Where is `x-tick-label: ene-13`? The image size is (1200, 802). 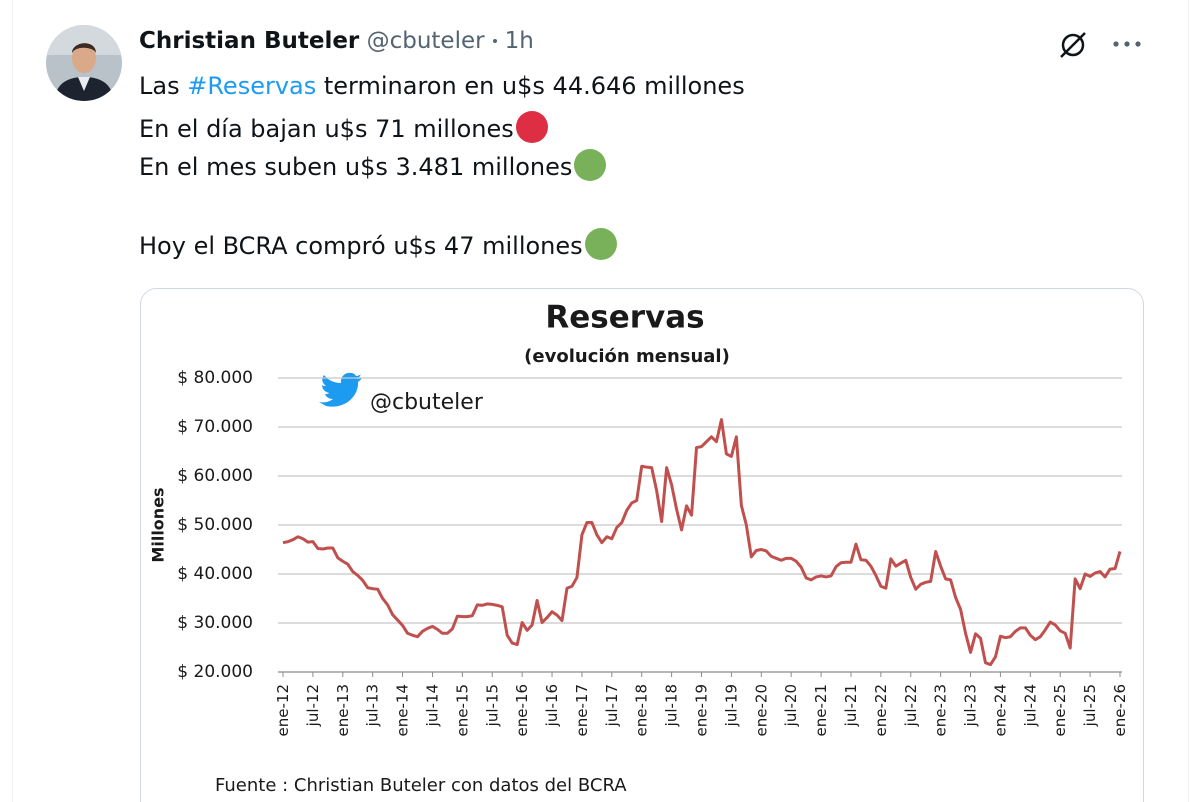 x-tick-label: ene-13 is located at coordinates (343, 710).